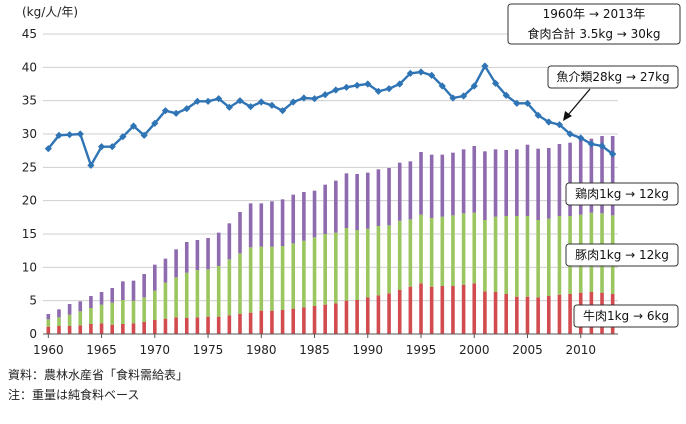 The image size is (686, 424). I want to click on summary-annotation-text: 食肉合計 3.5kg → 30kg, so click(594, 33).